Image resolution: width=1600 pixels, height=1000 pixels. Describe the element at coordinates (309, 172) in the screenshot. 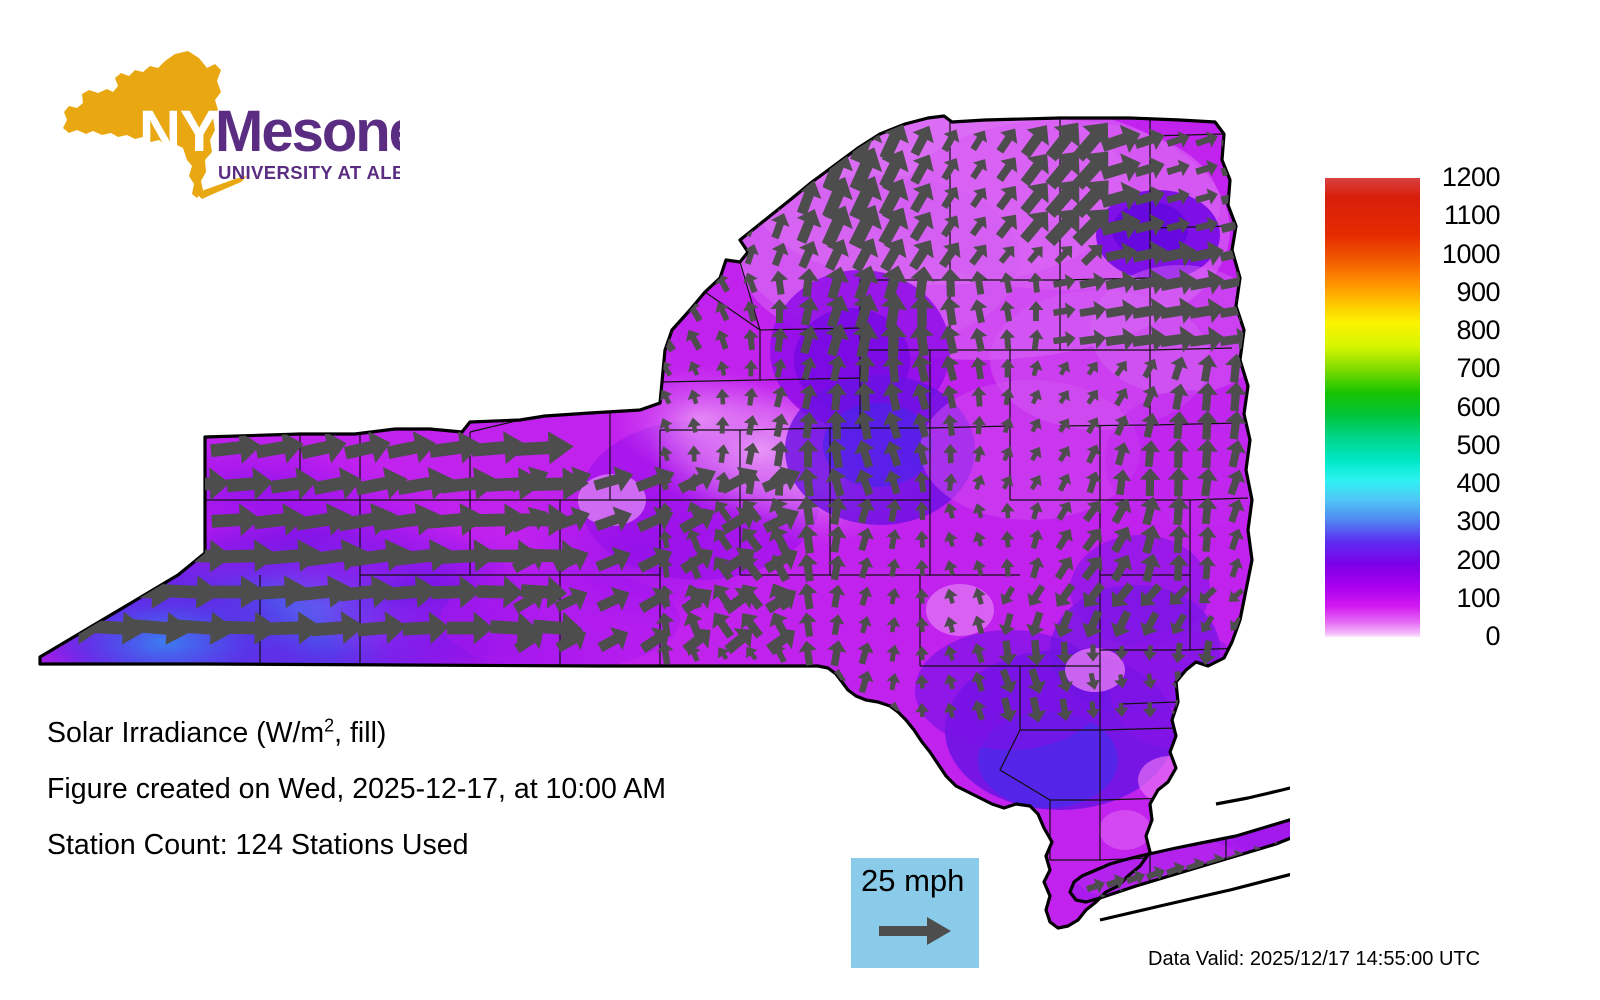

I see `logo-subtitle-text: UNIVERSITY AT ALBANY` at that location.